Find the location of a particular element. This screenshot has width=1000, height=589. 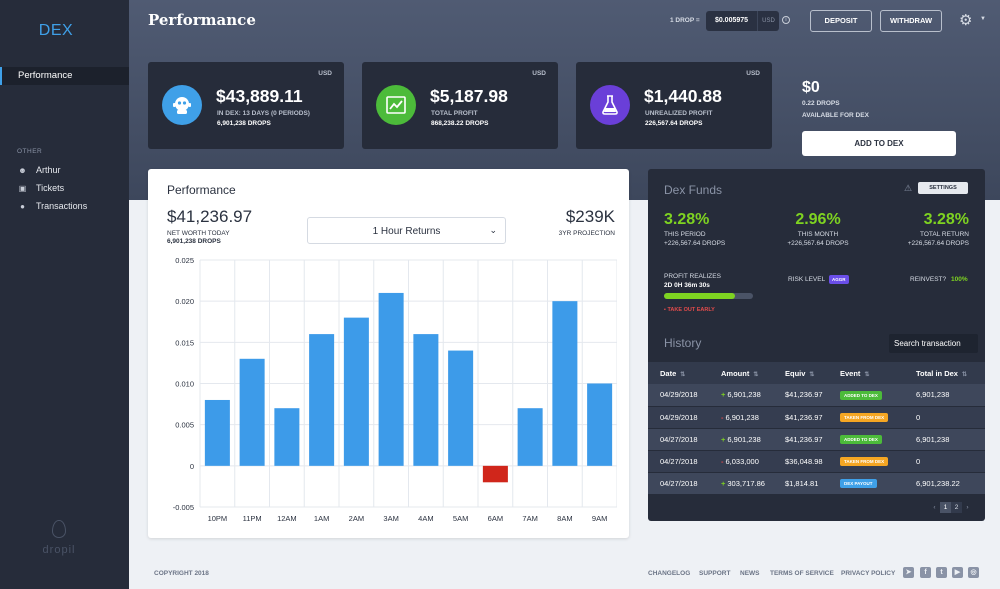

instagram-icon: ◎ is located at coordinates (973, 572).